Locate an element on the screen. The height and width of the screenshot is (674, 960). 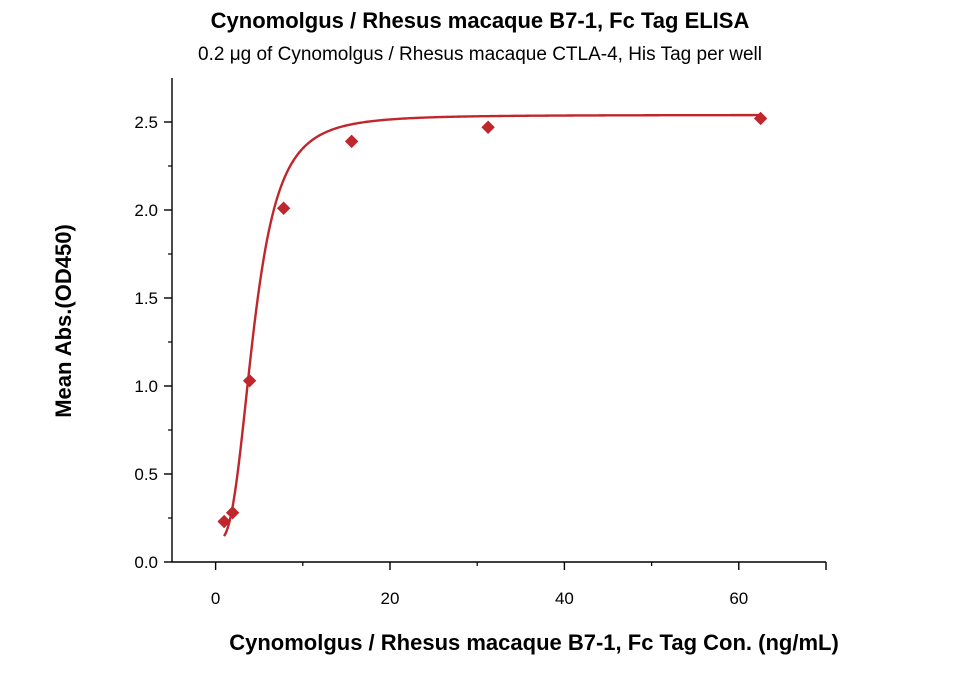
y-tick-label: 1.0 is located at coordinates (146, 386).